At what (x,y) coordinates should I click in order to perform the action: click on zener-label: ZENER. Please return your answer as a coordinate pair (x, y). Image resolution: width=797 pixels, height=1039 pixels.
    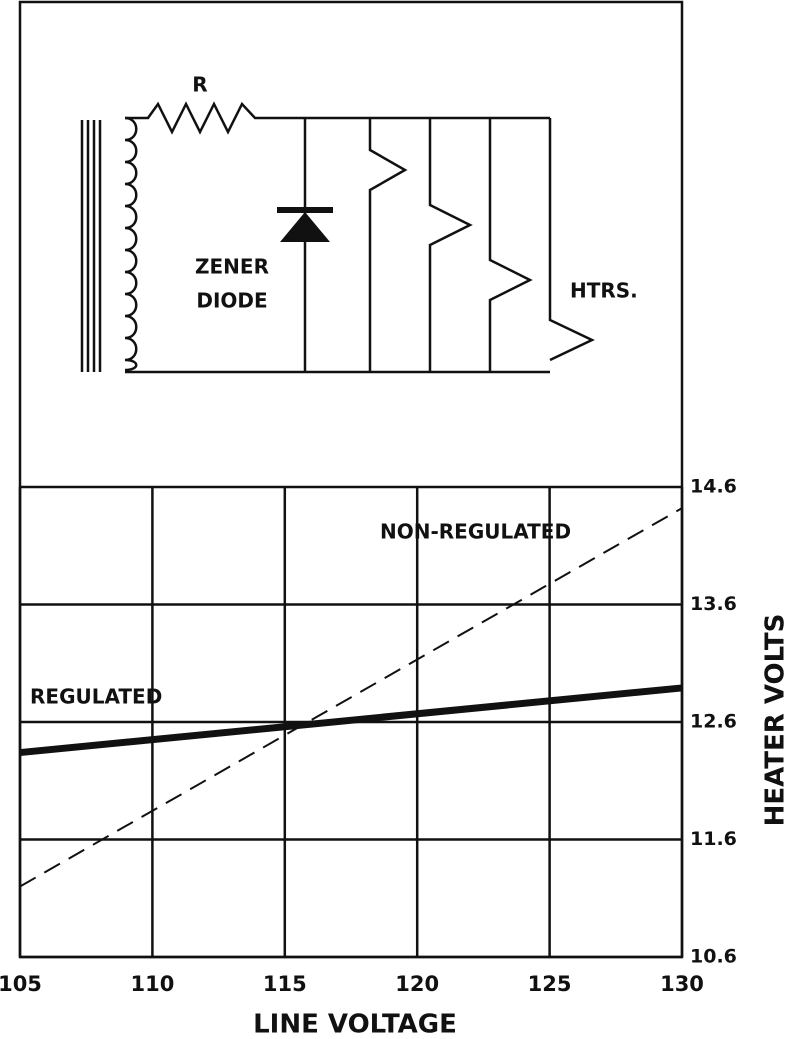
    Looking at the image, I should click on (232, 267).